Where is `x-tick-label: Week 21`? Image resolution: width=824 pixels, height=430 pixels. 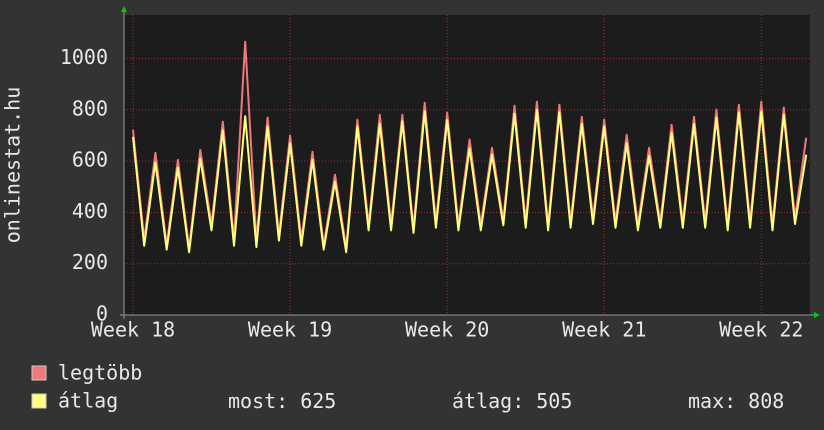 x-tick-label: Week 21 is located at coordinates (604, 330).